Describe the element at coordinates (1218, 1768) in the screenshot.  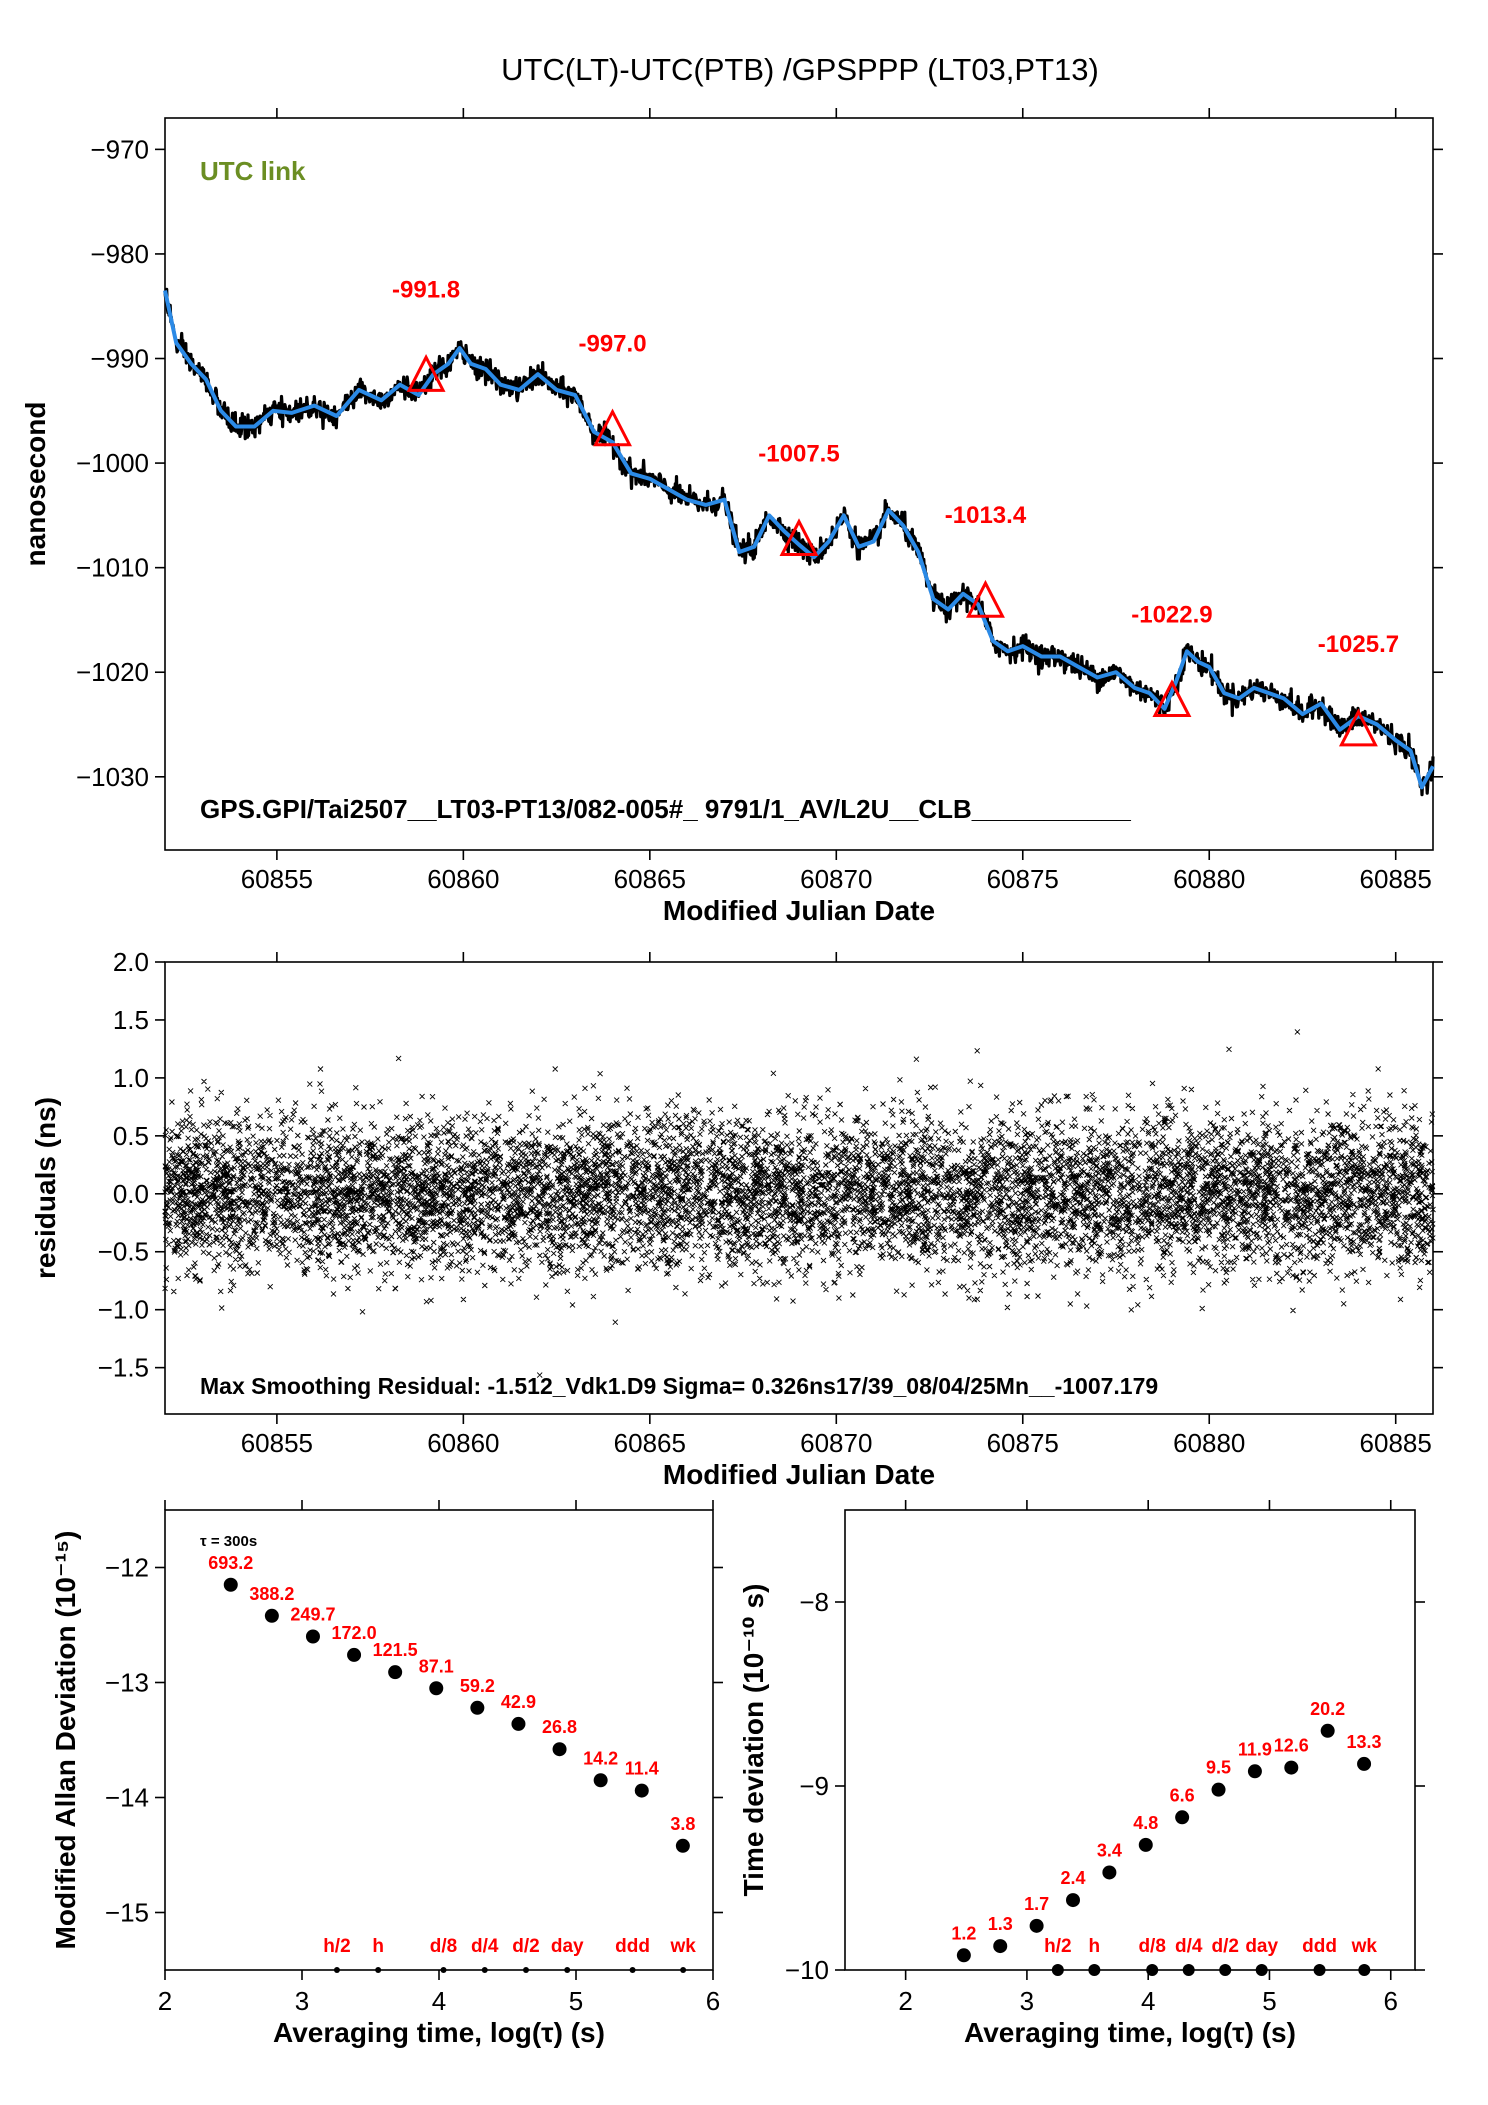
I see `point-value-label: 9.5` at that location.